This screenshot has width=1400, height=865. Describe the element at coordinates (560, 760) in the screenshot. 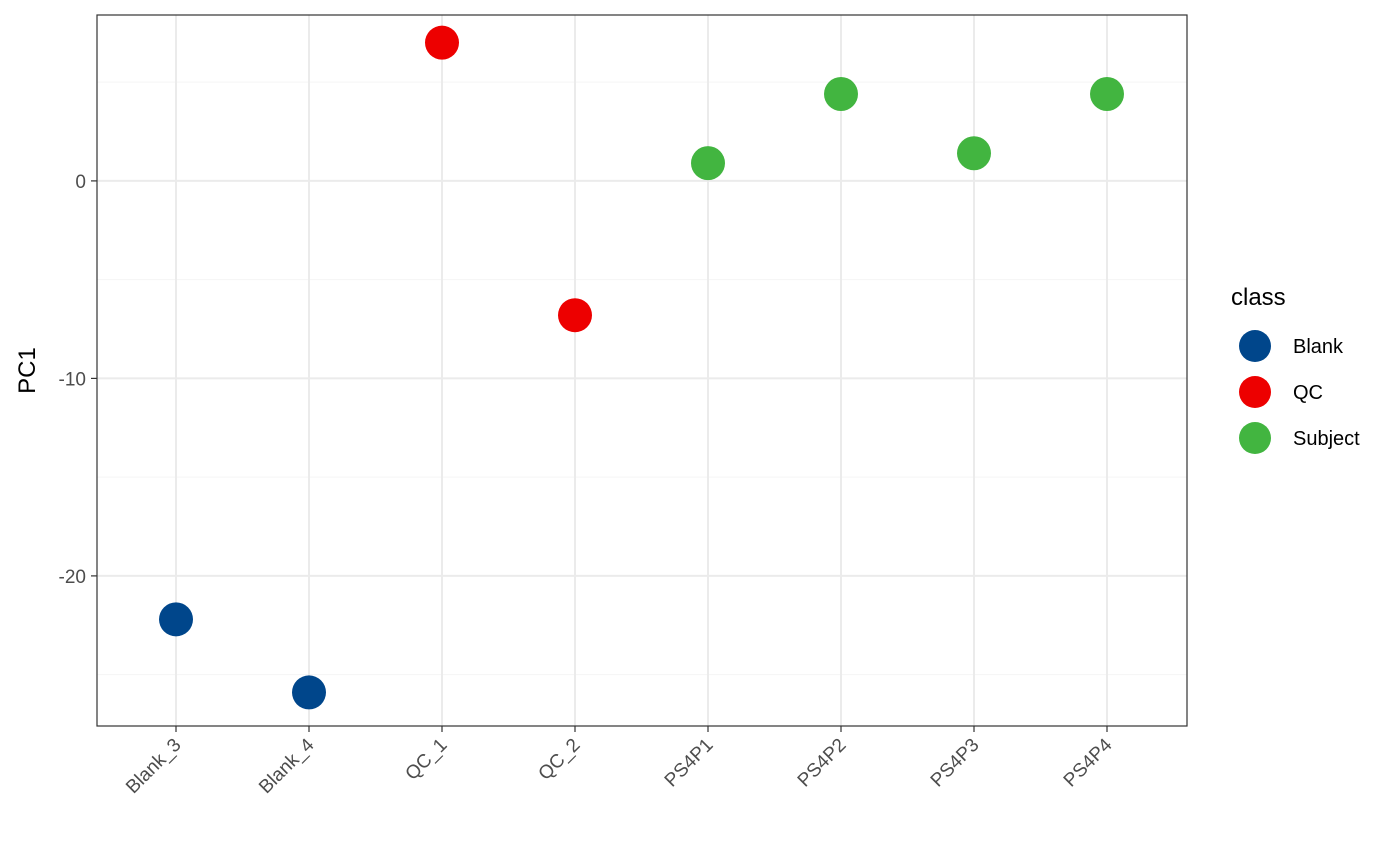

I see `x-tick-label: QC_2` at that location.